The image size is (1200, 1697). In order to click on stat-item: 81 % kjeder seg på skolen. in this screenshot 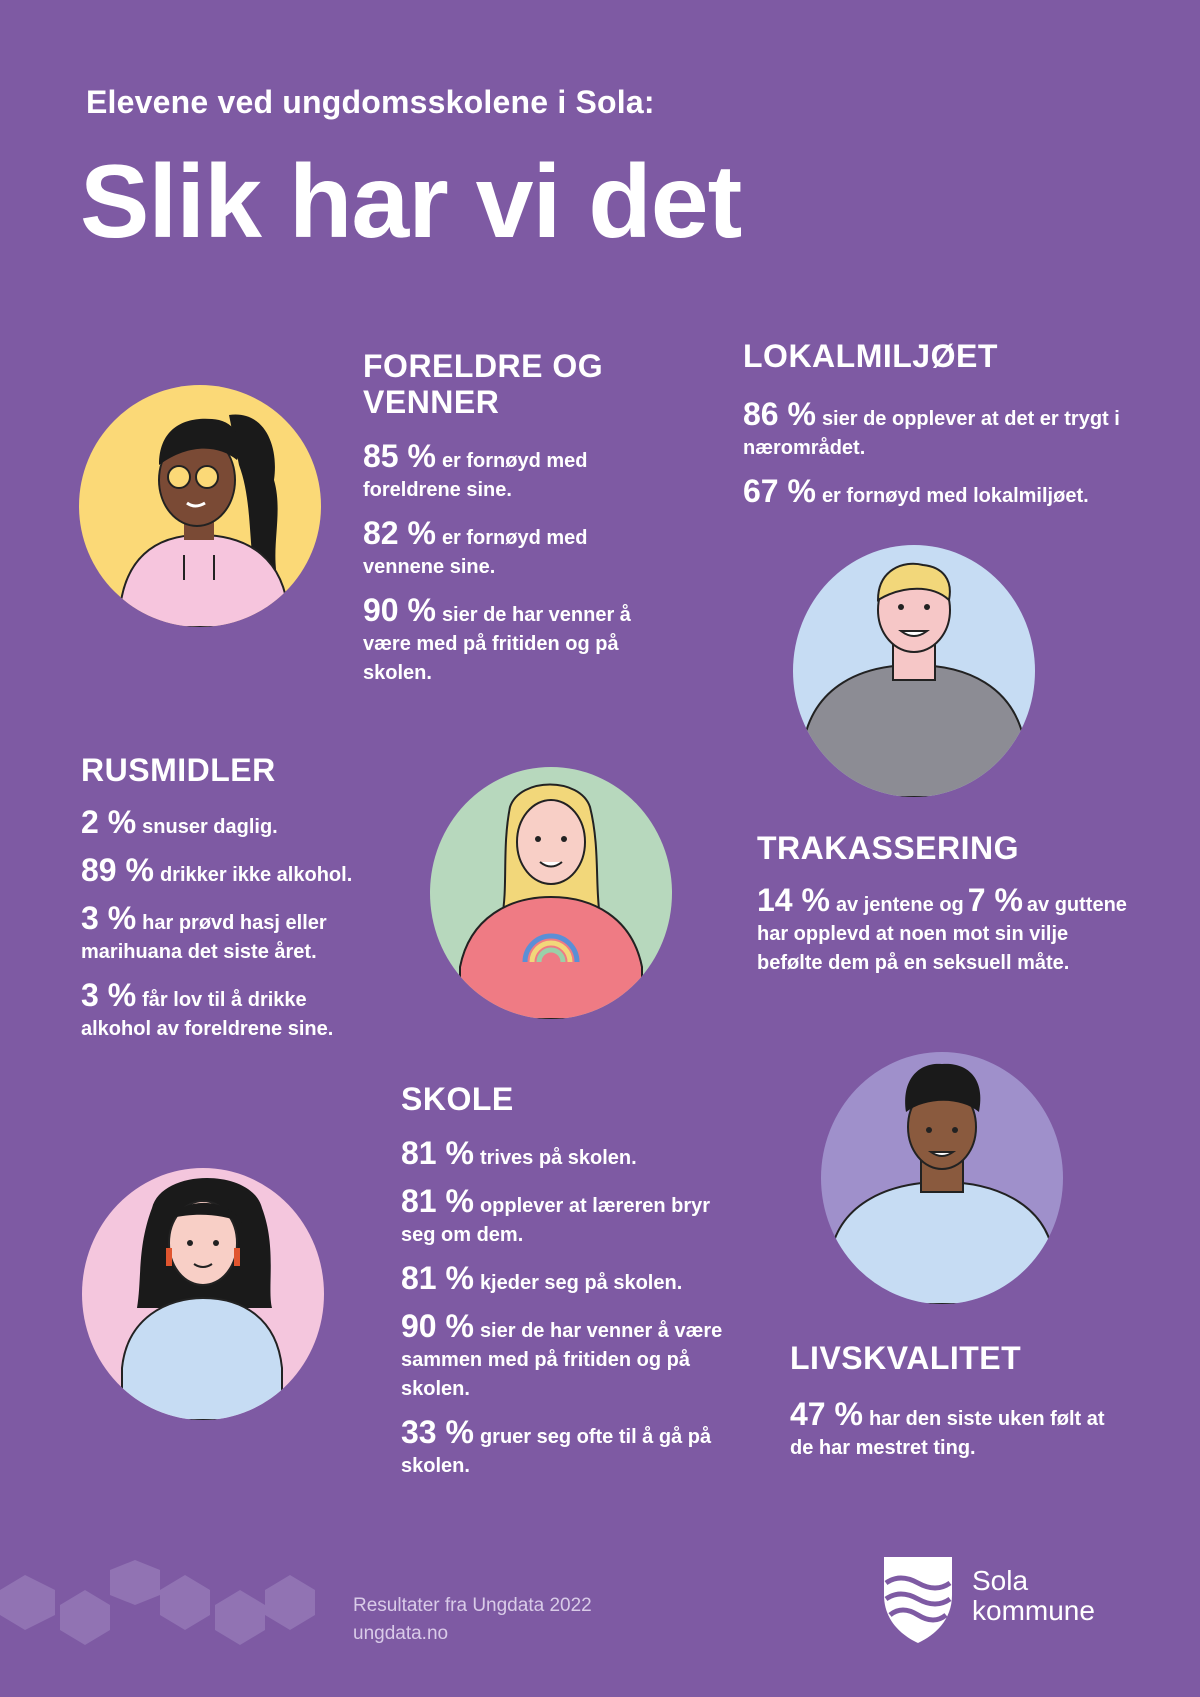, I will do `click(542, 1278)`.